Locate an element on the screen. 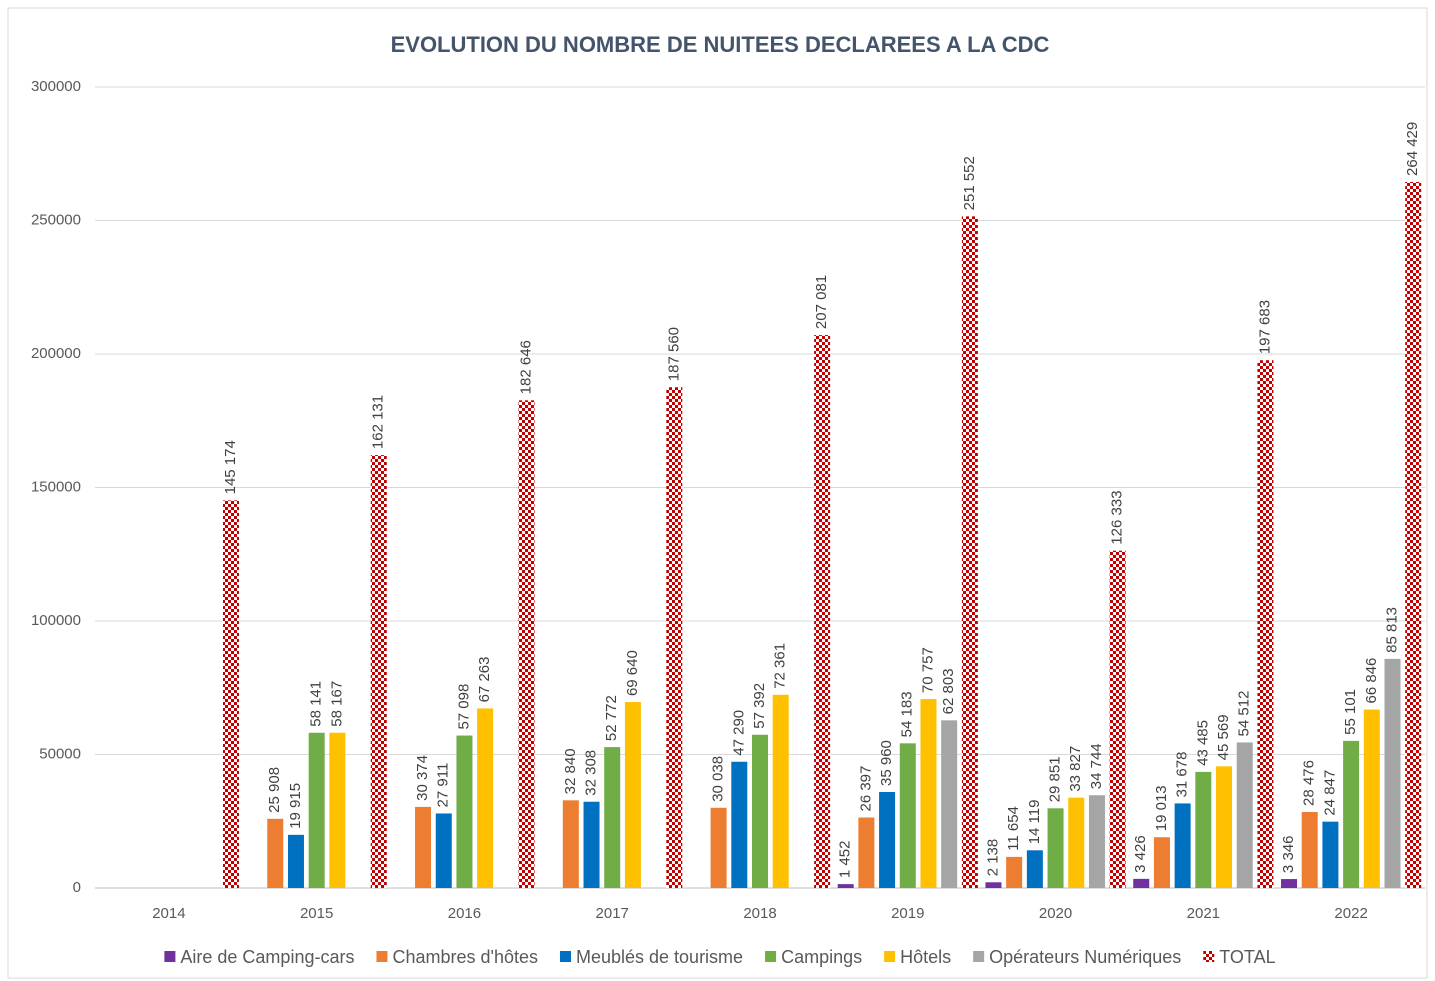 The width and height of the screenshot is (1435, 981). value-label: 162 131 is located at coordinates (378, 422).